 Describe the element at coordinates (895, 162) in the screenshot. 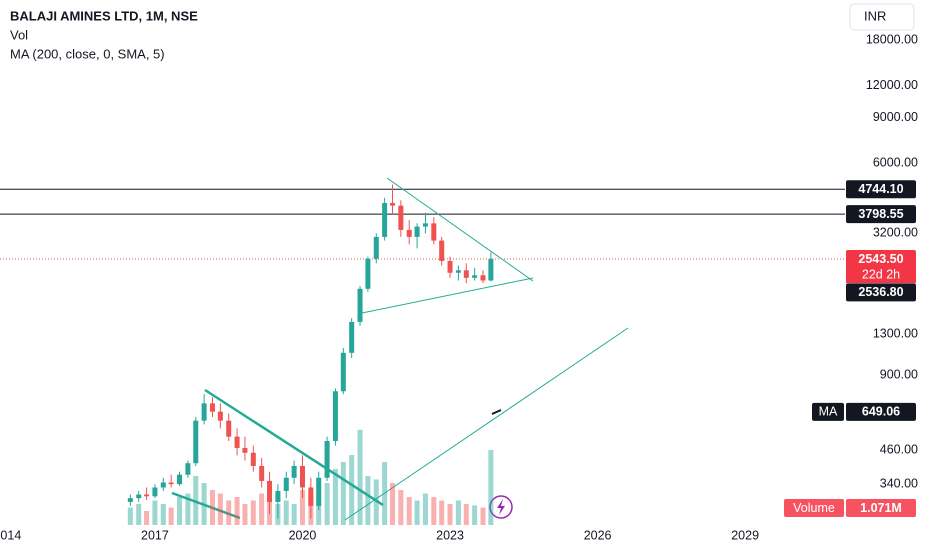

I see `y-tick-label: 6000.00` at that location.